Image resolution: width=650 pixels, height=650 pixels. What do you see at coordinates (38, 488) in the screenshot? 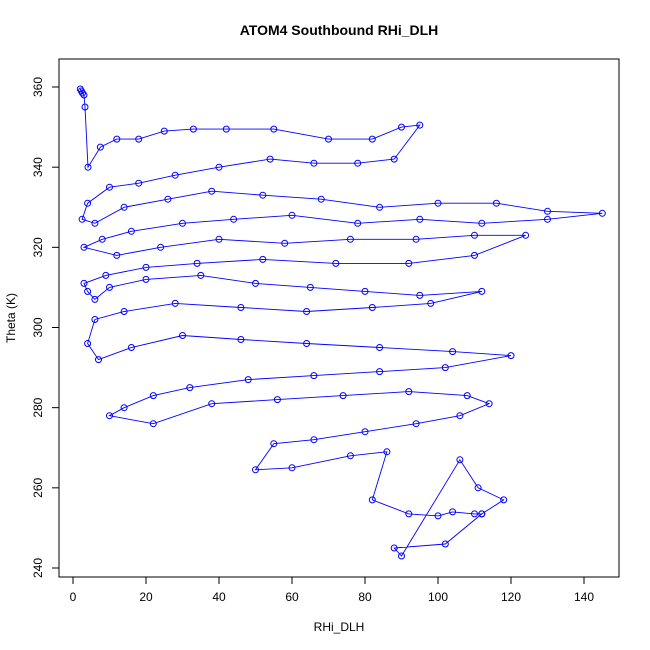
I see `y-tick-label: 260` at bounding box center [38, 488].